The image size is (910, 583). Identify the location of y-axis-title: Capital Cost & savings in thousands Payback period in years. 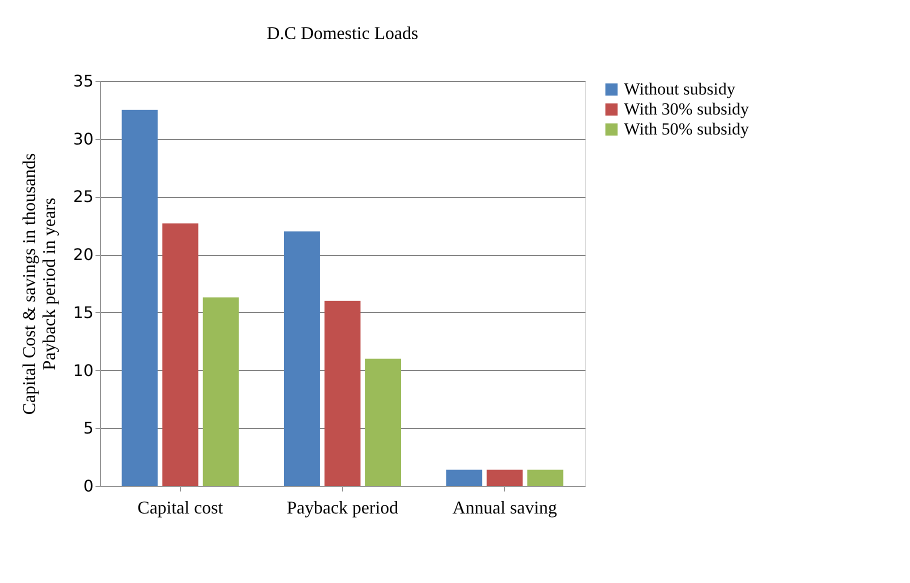
(39, 284).